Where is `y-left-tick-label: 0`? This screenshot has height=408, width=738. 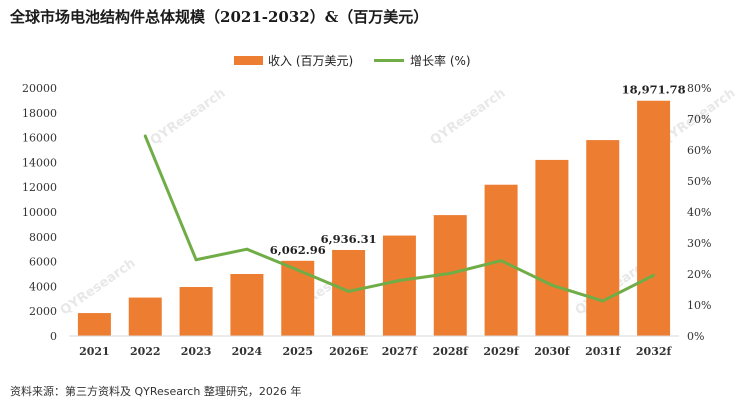 y-left-tick-label: 0 is located at coordinates (53, 336).